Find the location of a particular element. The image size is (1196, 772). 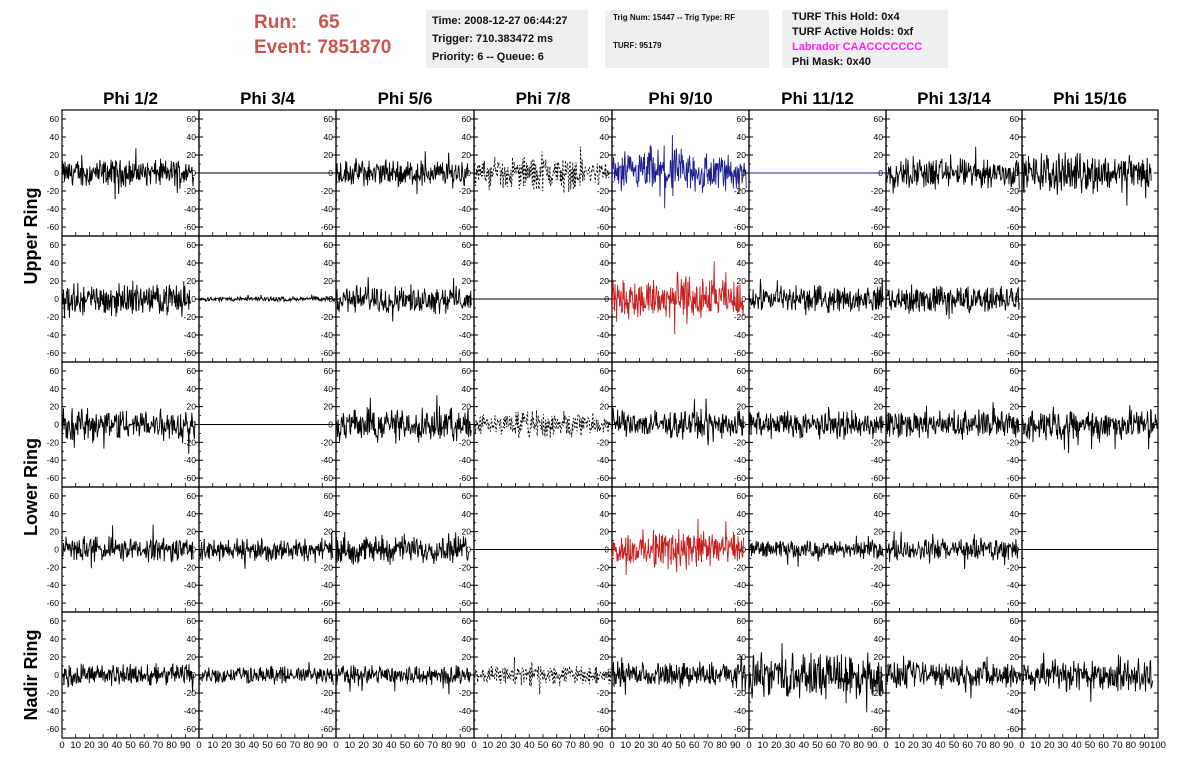

panel-r1-c5-ytick-label: 60 is located at coordinates (605, 119).